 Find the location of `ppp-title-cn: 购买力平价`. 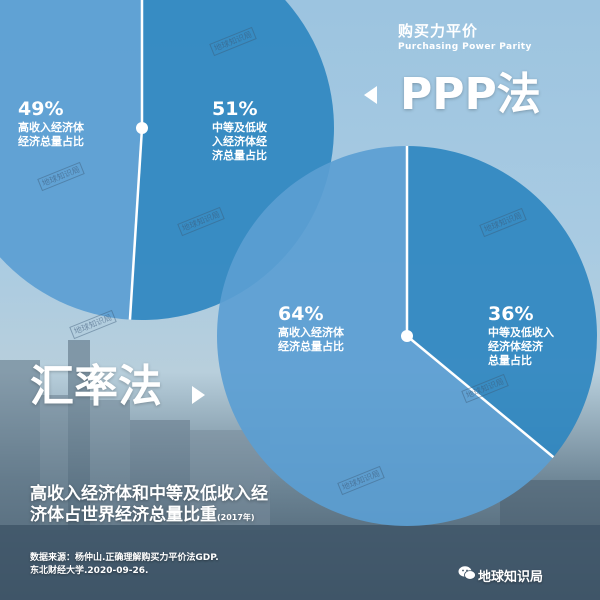

ppp-title-cn: 购买力平价 is located at coordinates (438, 31).